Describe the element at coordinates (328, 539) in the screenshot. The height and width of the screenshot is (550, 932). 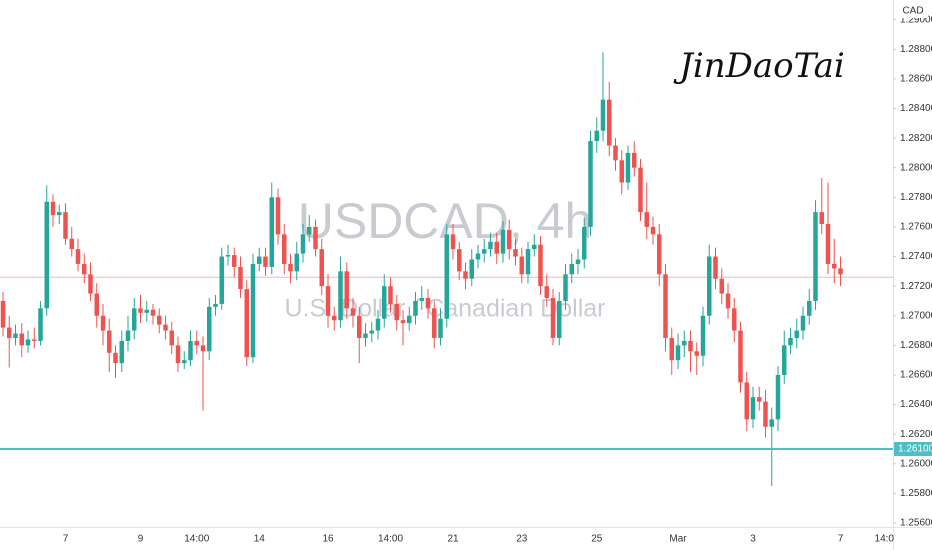
I see `x-tick-label: 16` at that location.